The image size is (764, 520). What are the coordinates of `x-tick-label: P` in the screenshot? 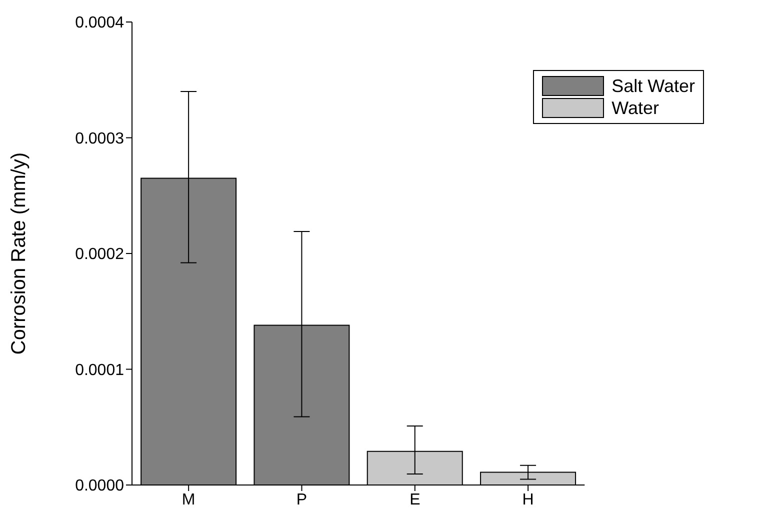 It's located at (302, 499).